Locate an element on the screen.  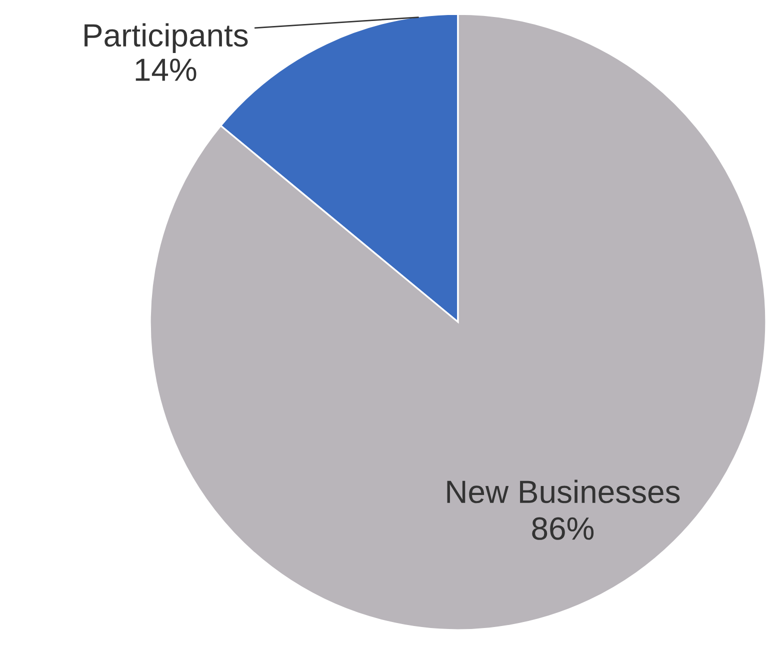
data-label: 14% is located at coordinates (166, 69).